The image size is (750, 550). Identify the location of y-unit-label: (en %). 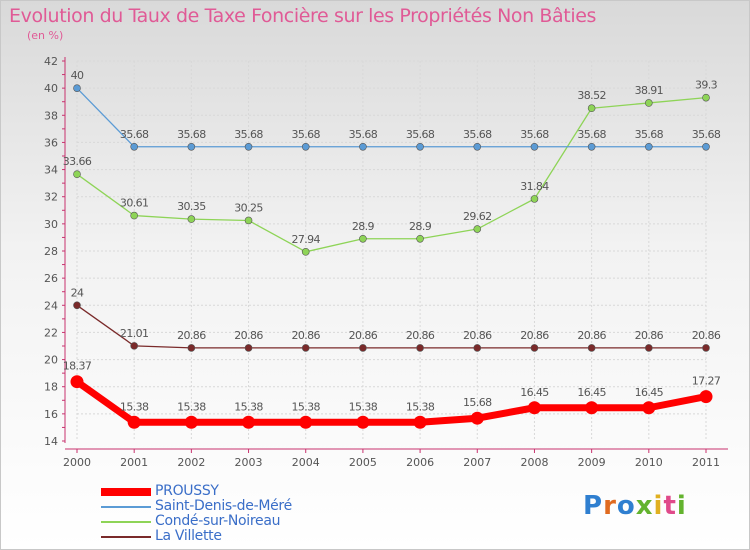
(45, 35).